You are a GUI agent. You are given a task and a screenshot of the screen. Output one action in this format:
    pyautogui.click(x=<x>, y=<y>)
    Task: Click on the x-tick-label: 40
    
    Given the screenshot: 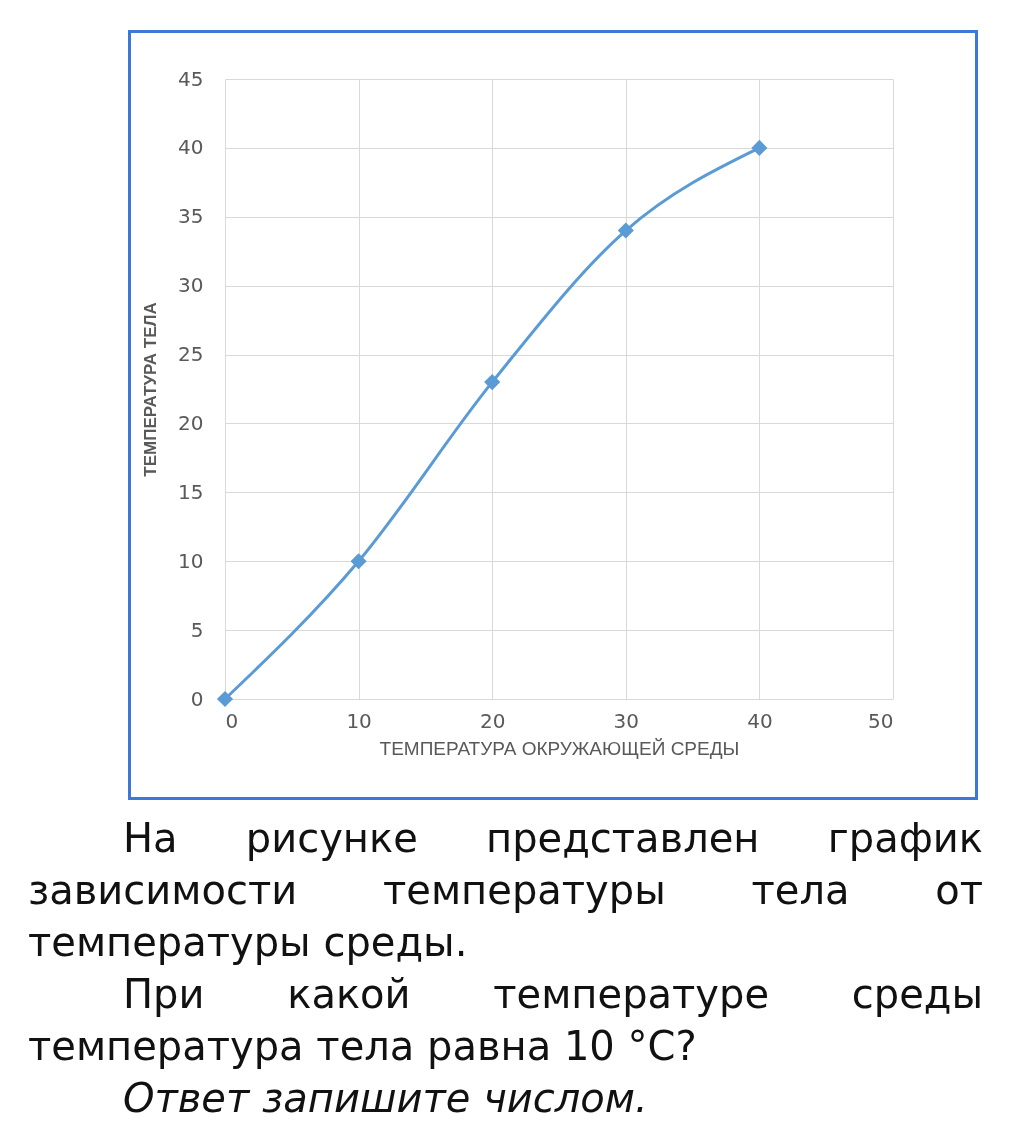 What is the action you would take?
    pyautogui.click(x=760, y=720)
    